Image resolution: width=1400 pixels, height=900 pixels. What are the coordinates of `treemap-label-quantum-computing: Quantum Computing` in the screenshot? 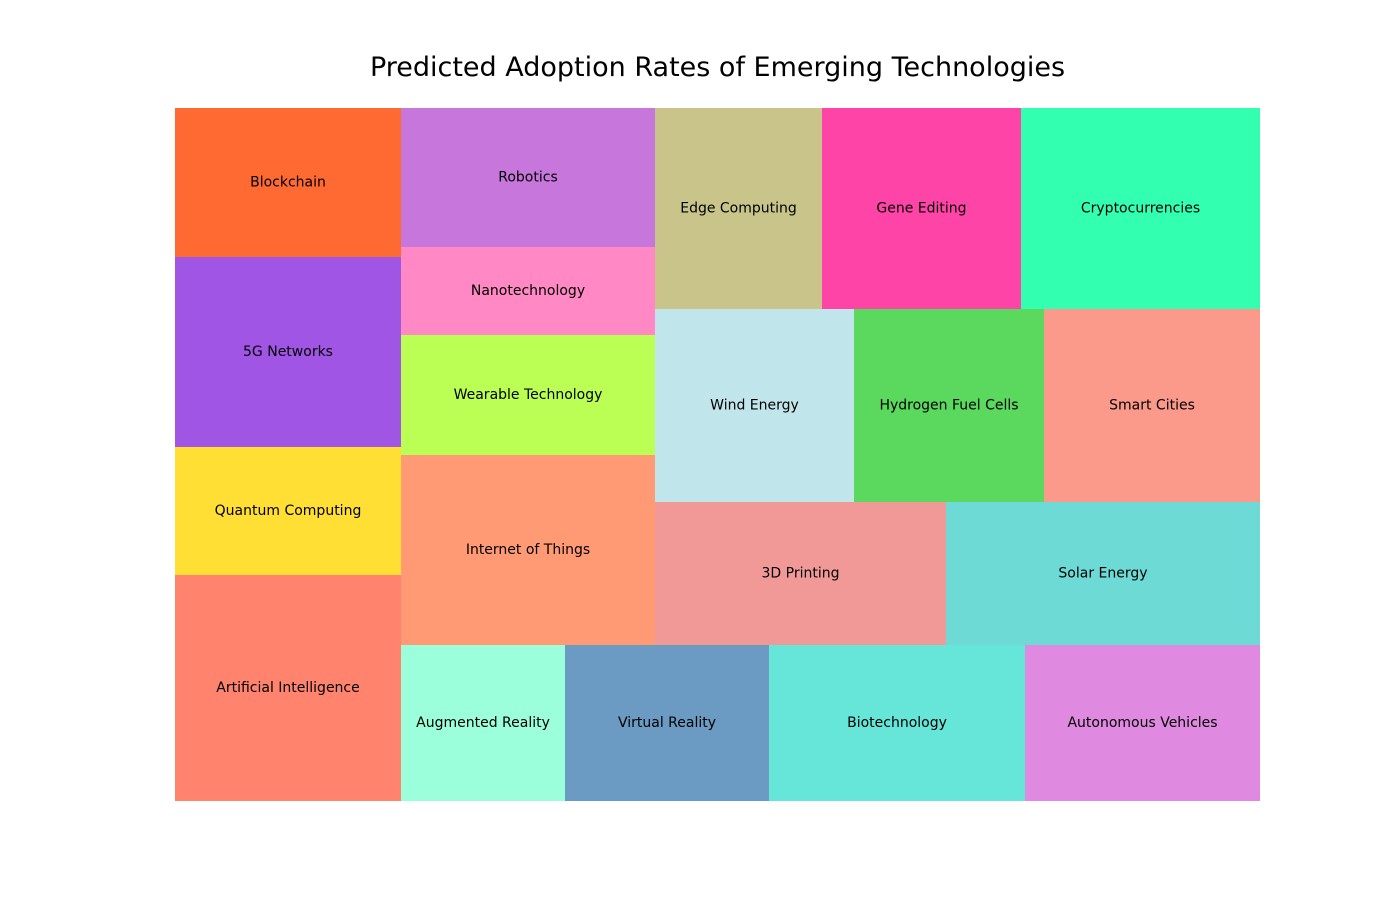 It's located at (288, 511).